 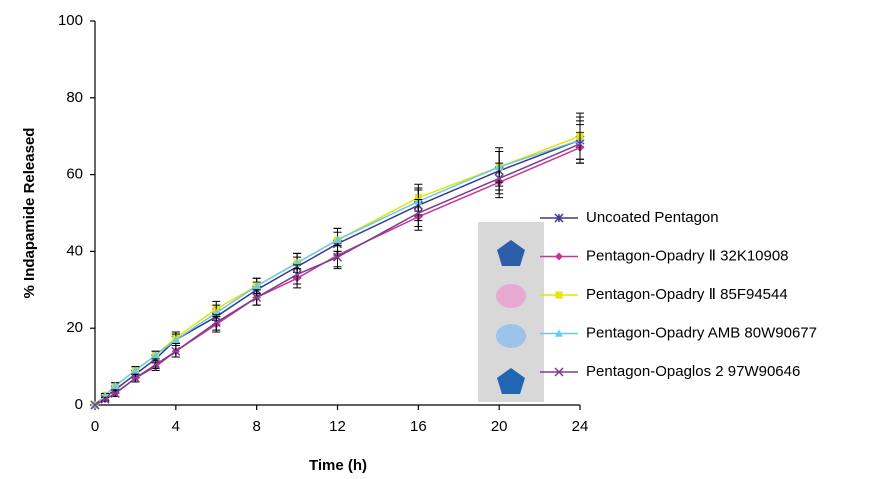 What do you see at coordinates (701, 332) in the screenshot?
I see `legend-label: Pentagon-Opadry AMB 80W90677` at bounding box center [701, 332].